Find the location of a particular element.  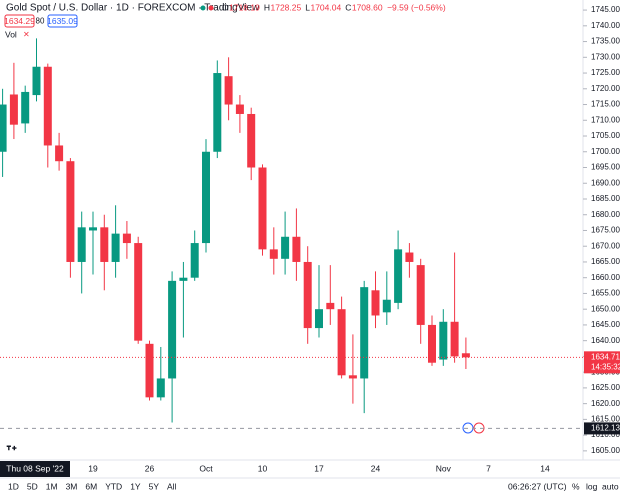

clock: 06:26:27 (UTC) is located at coordinates (537, 486).